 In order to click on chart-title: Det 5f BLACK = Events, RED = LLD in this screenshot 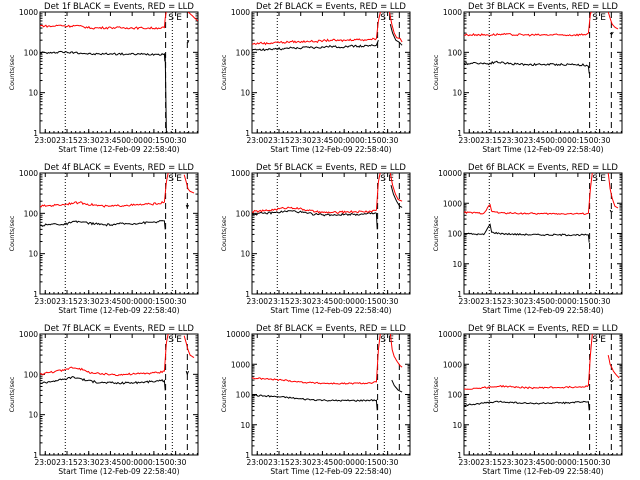, I will do `click(331, 168)`.